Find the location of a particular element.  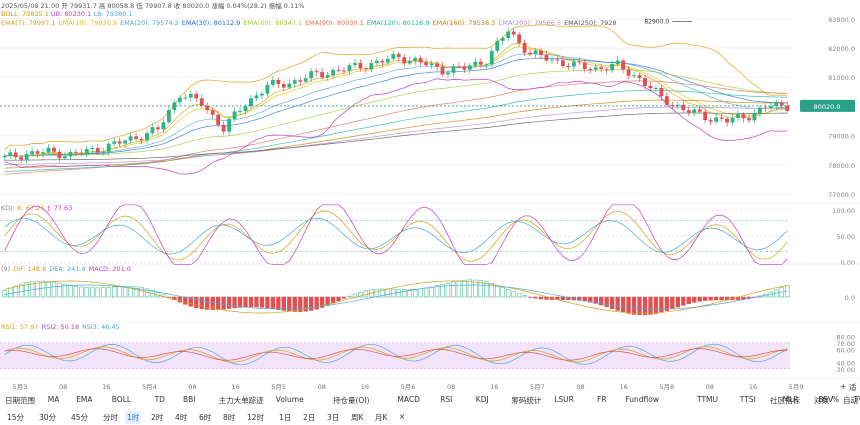

indicator-18: MLR is located at coordinates (790, 399).